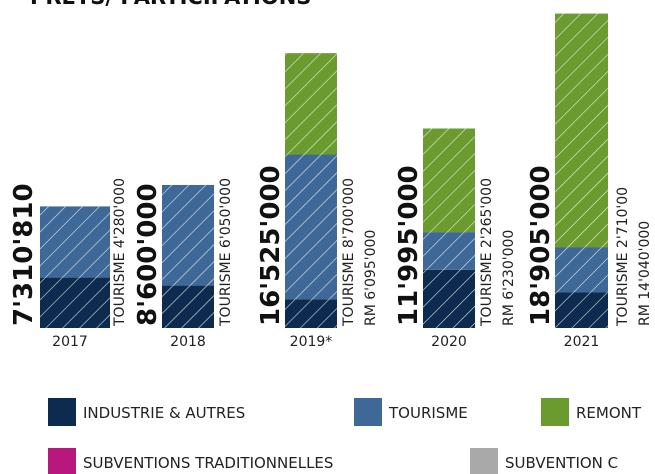 This screenshot has width=655, height=474. I want to click on segment-label: RM 14'040'000, so click(645, 273).